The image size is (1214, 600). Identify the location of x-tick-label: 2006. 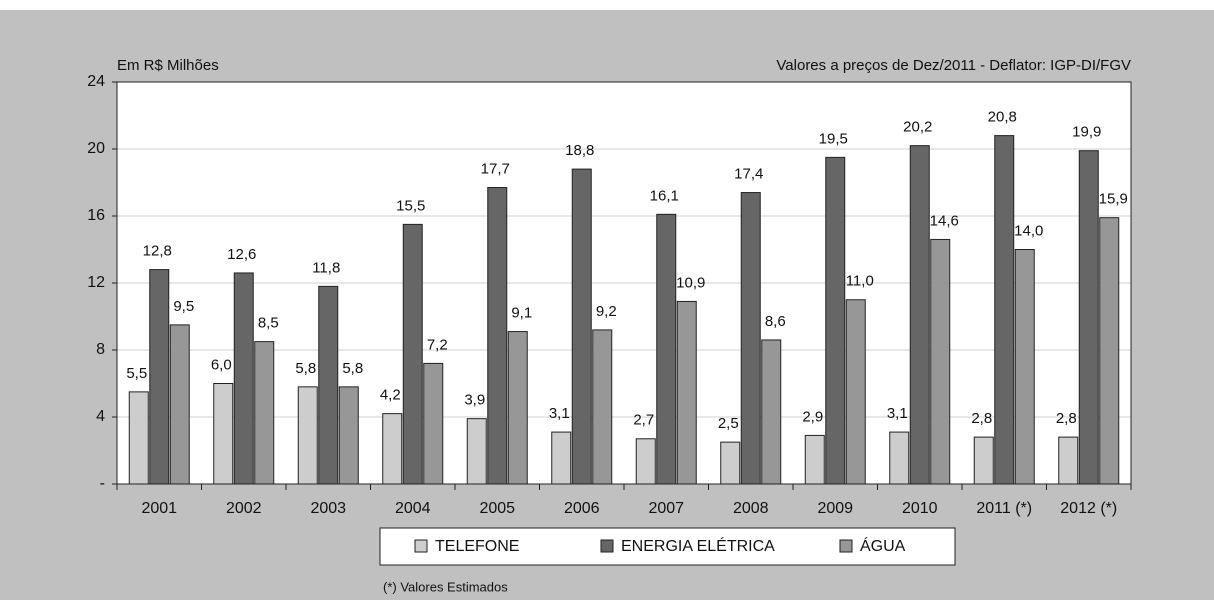
(582, 508).